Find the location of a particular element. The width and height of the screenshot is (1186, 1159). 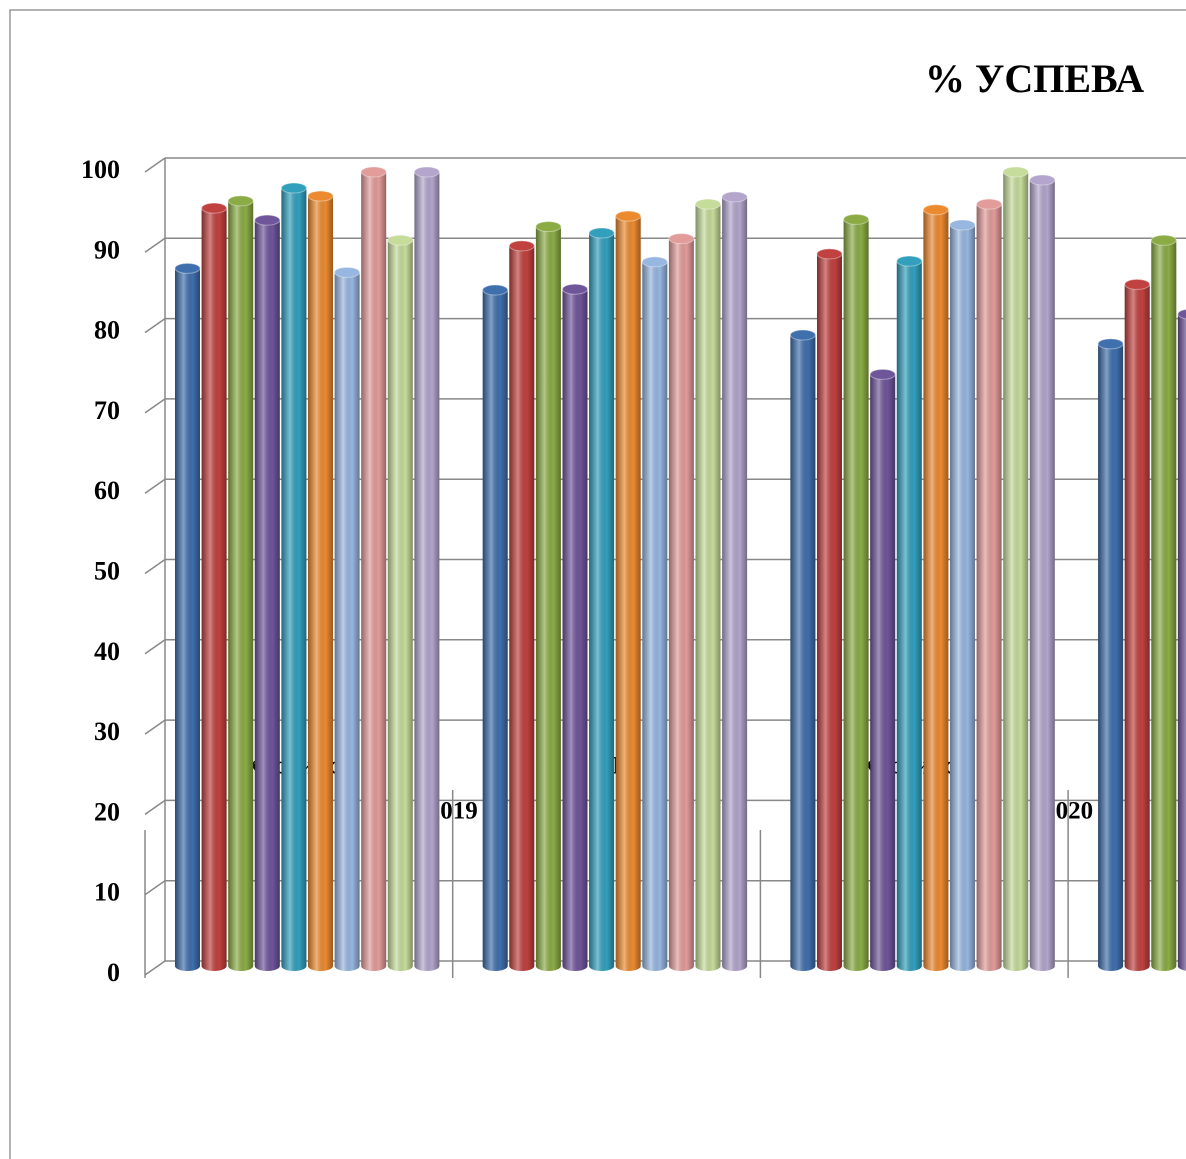

y-tick-label: 0 is located at coordinates (113, 972).